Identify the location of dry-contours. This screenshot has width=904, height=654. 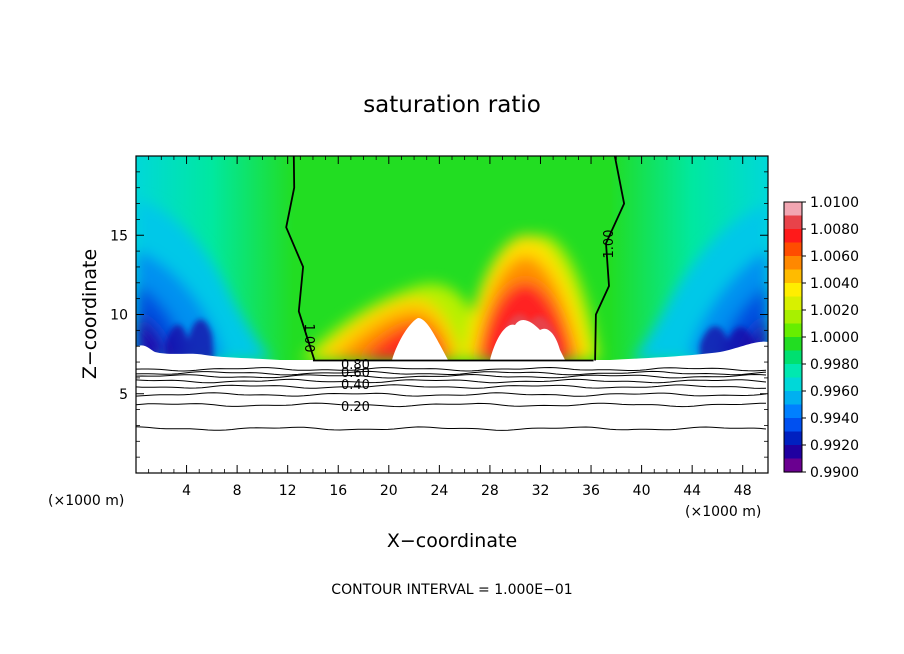
(451, 398).